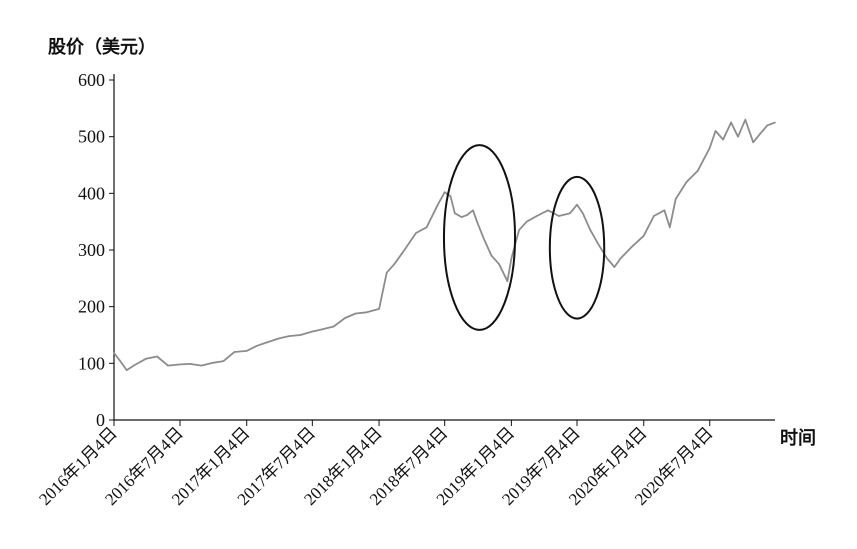 Image resolution: width=857 pixels, height=549 pixels. What do you see at coordinates (91, 250) in the screenshot?
I see `y-tick-label: 300` at bounding box center [91, 250].